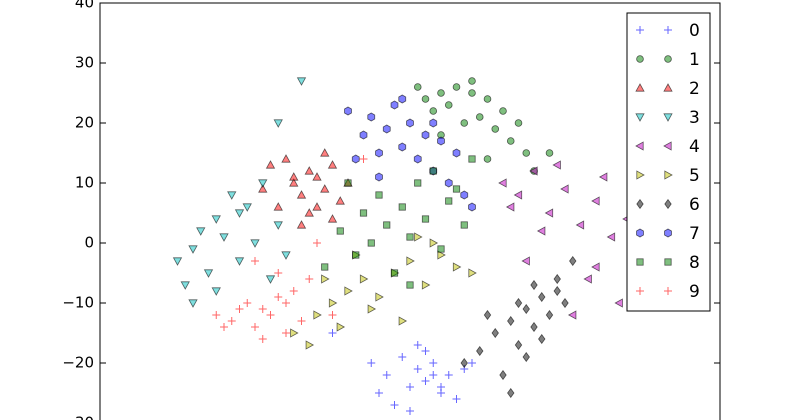 This screenshot has width=800, height=420. I want to click on y-tick-label: 0, so click(89, 243).